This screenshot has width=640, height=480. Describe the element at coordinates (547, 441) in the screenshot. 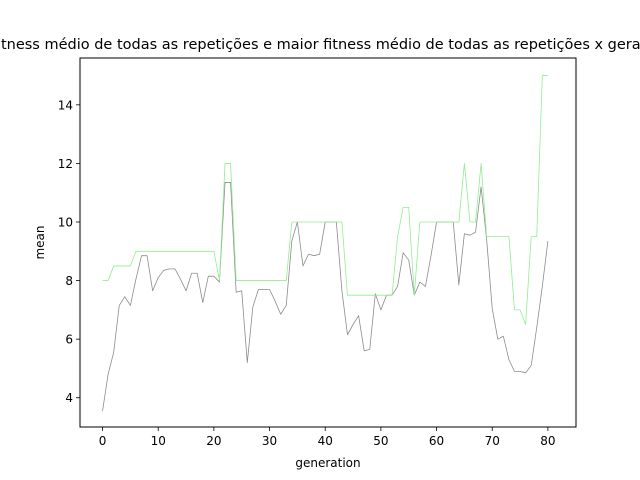

I see `x-tick-label: 80` at that location.